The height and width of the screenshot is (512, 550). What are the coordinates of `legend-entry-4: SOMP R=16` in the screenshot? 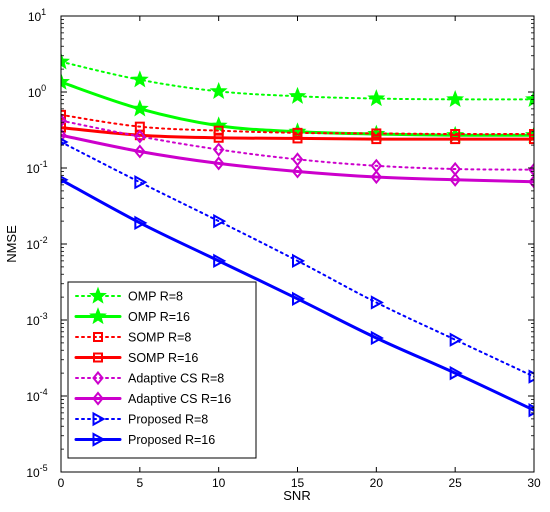 It's located at (136, 358).